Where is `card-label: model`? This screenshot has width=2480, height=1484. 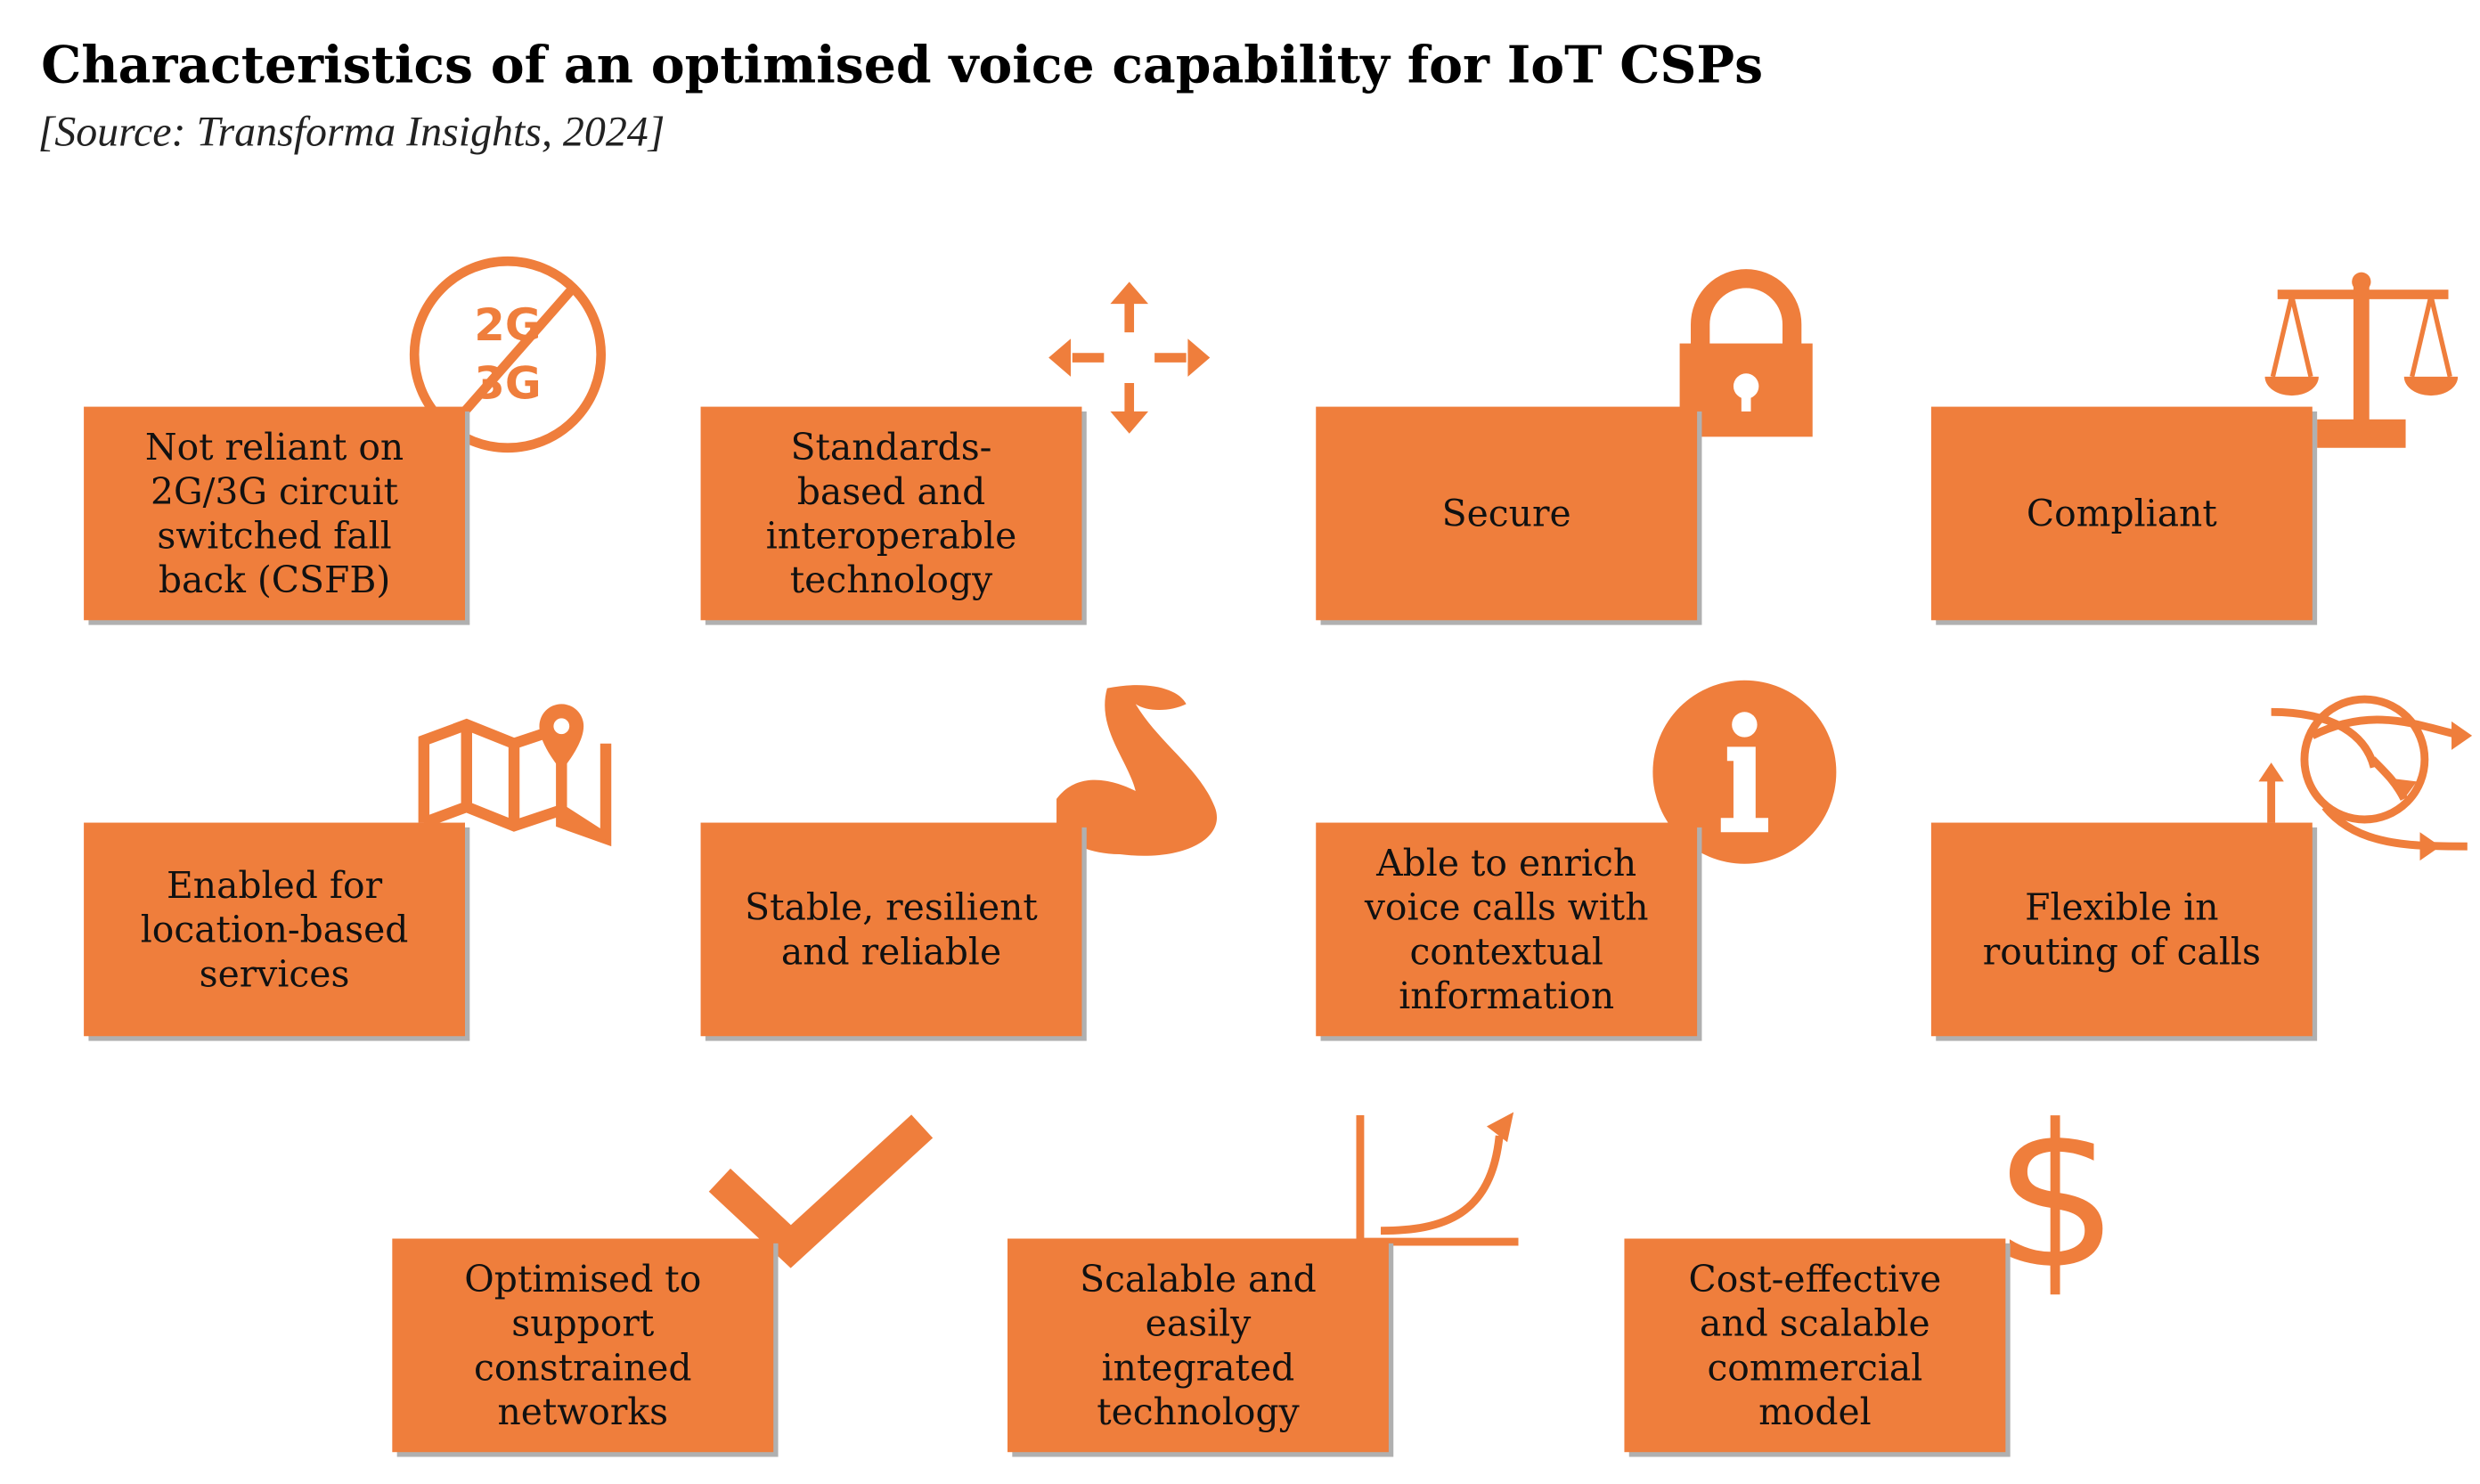 card-label: model is located at coordinates (1815, 1411).